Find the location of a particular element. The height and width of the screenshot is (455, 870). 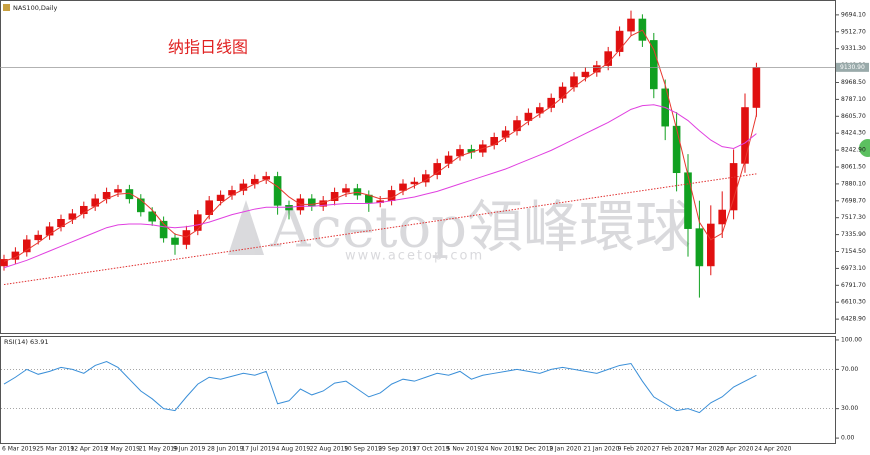

watermark-url: www.acetop.com is located at coordinates (414, 256).